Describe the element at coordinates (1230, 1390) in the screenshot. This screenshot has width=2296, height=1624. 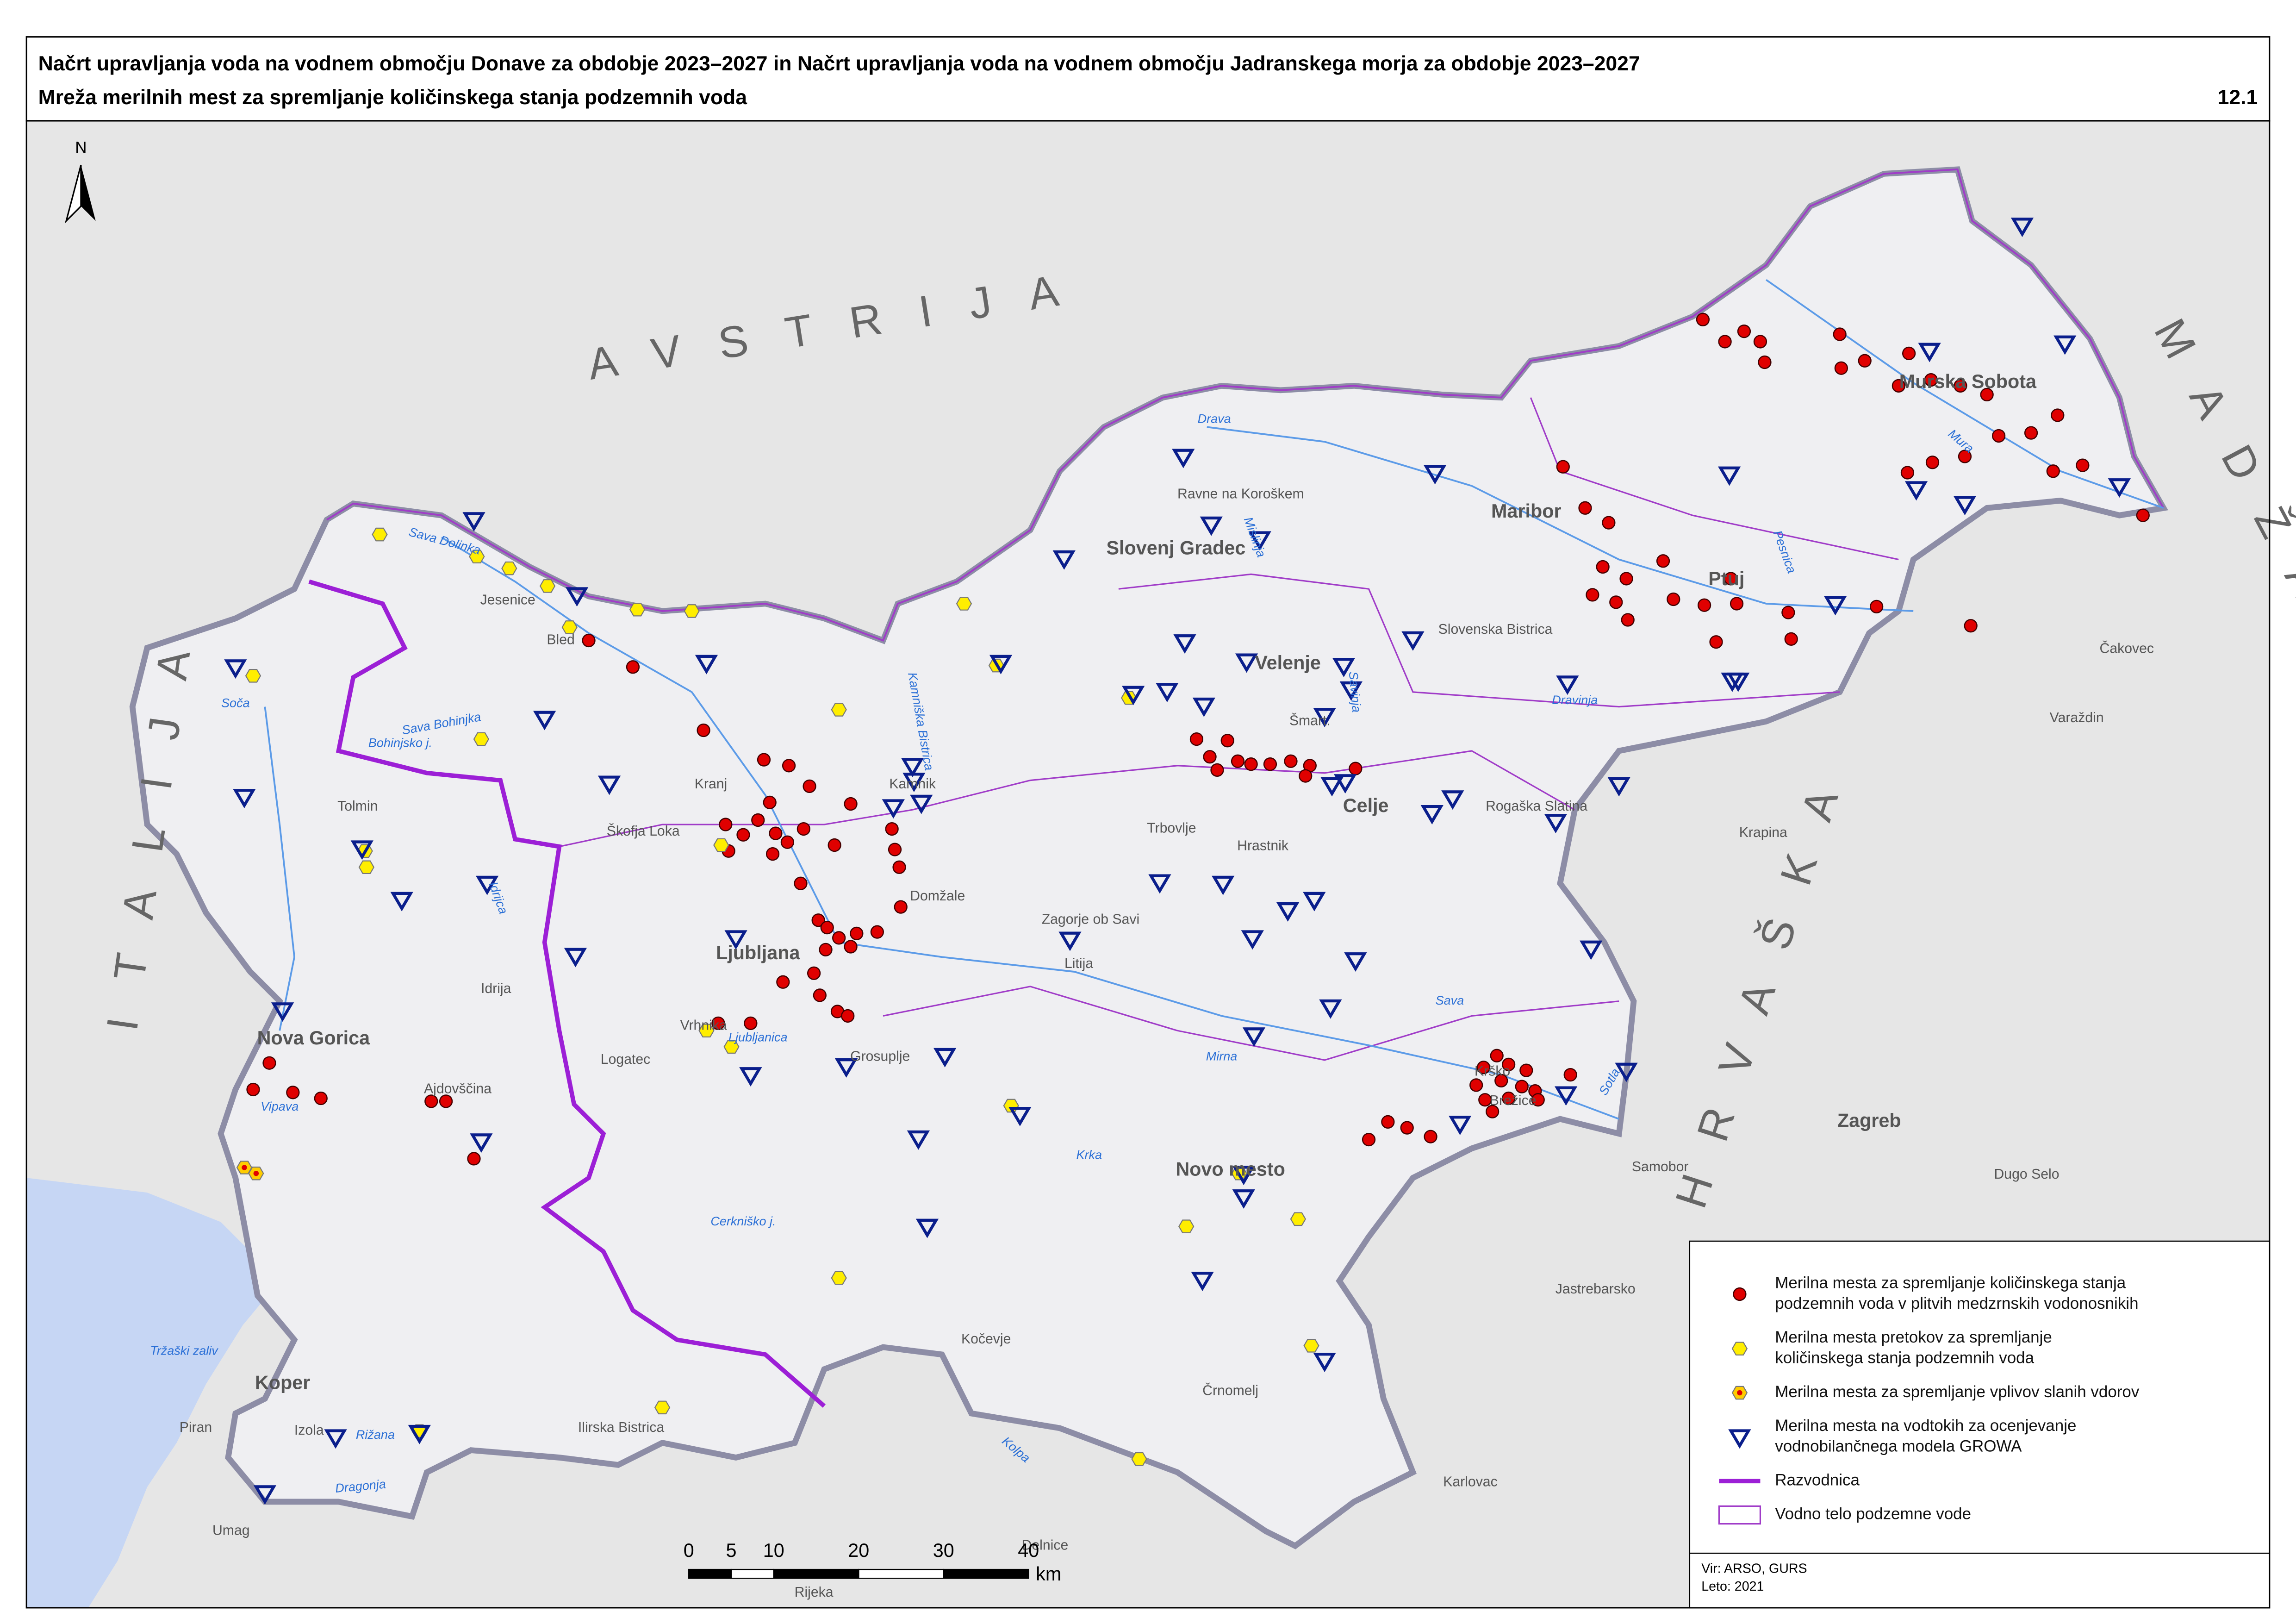
I see `place-label: Črnomelj` at that location.